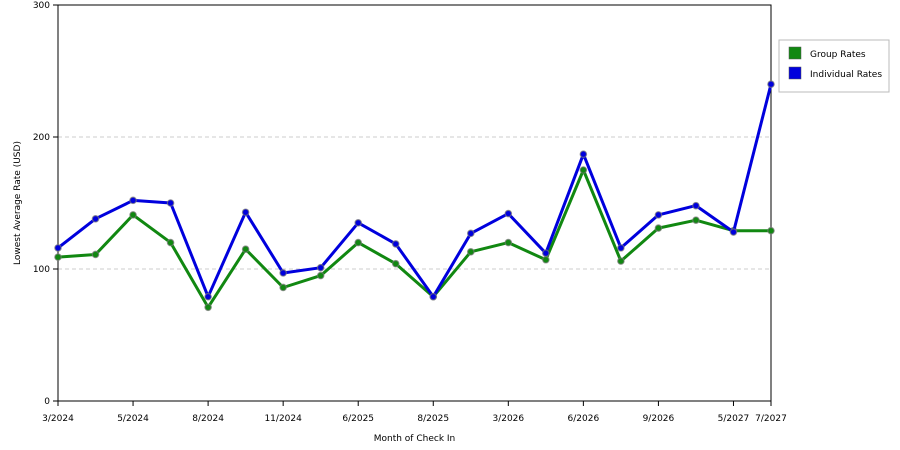 Image resolution: width=900 pixels, height=450 pixels. I want to click on x-tick-label: 3/2026, so click(508, 419).